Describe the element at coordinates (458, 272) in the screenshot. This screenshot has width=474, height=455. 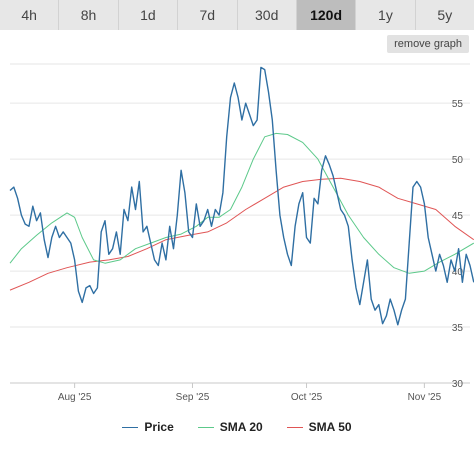
I see `y-tick-label: 40` at that location.